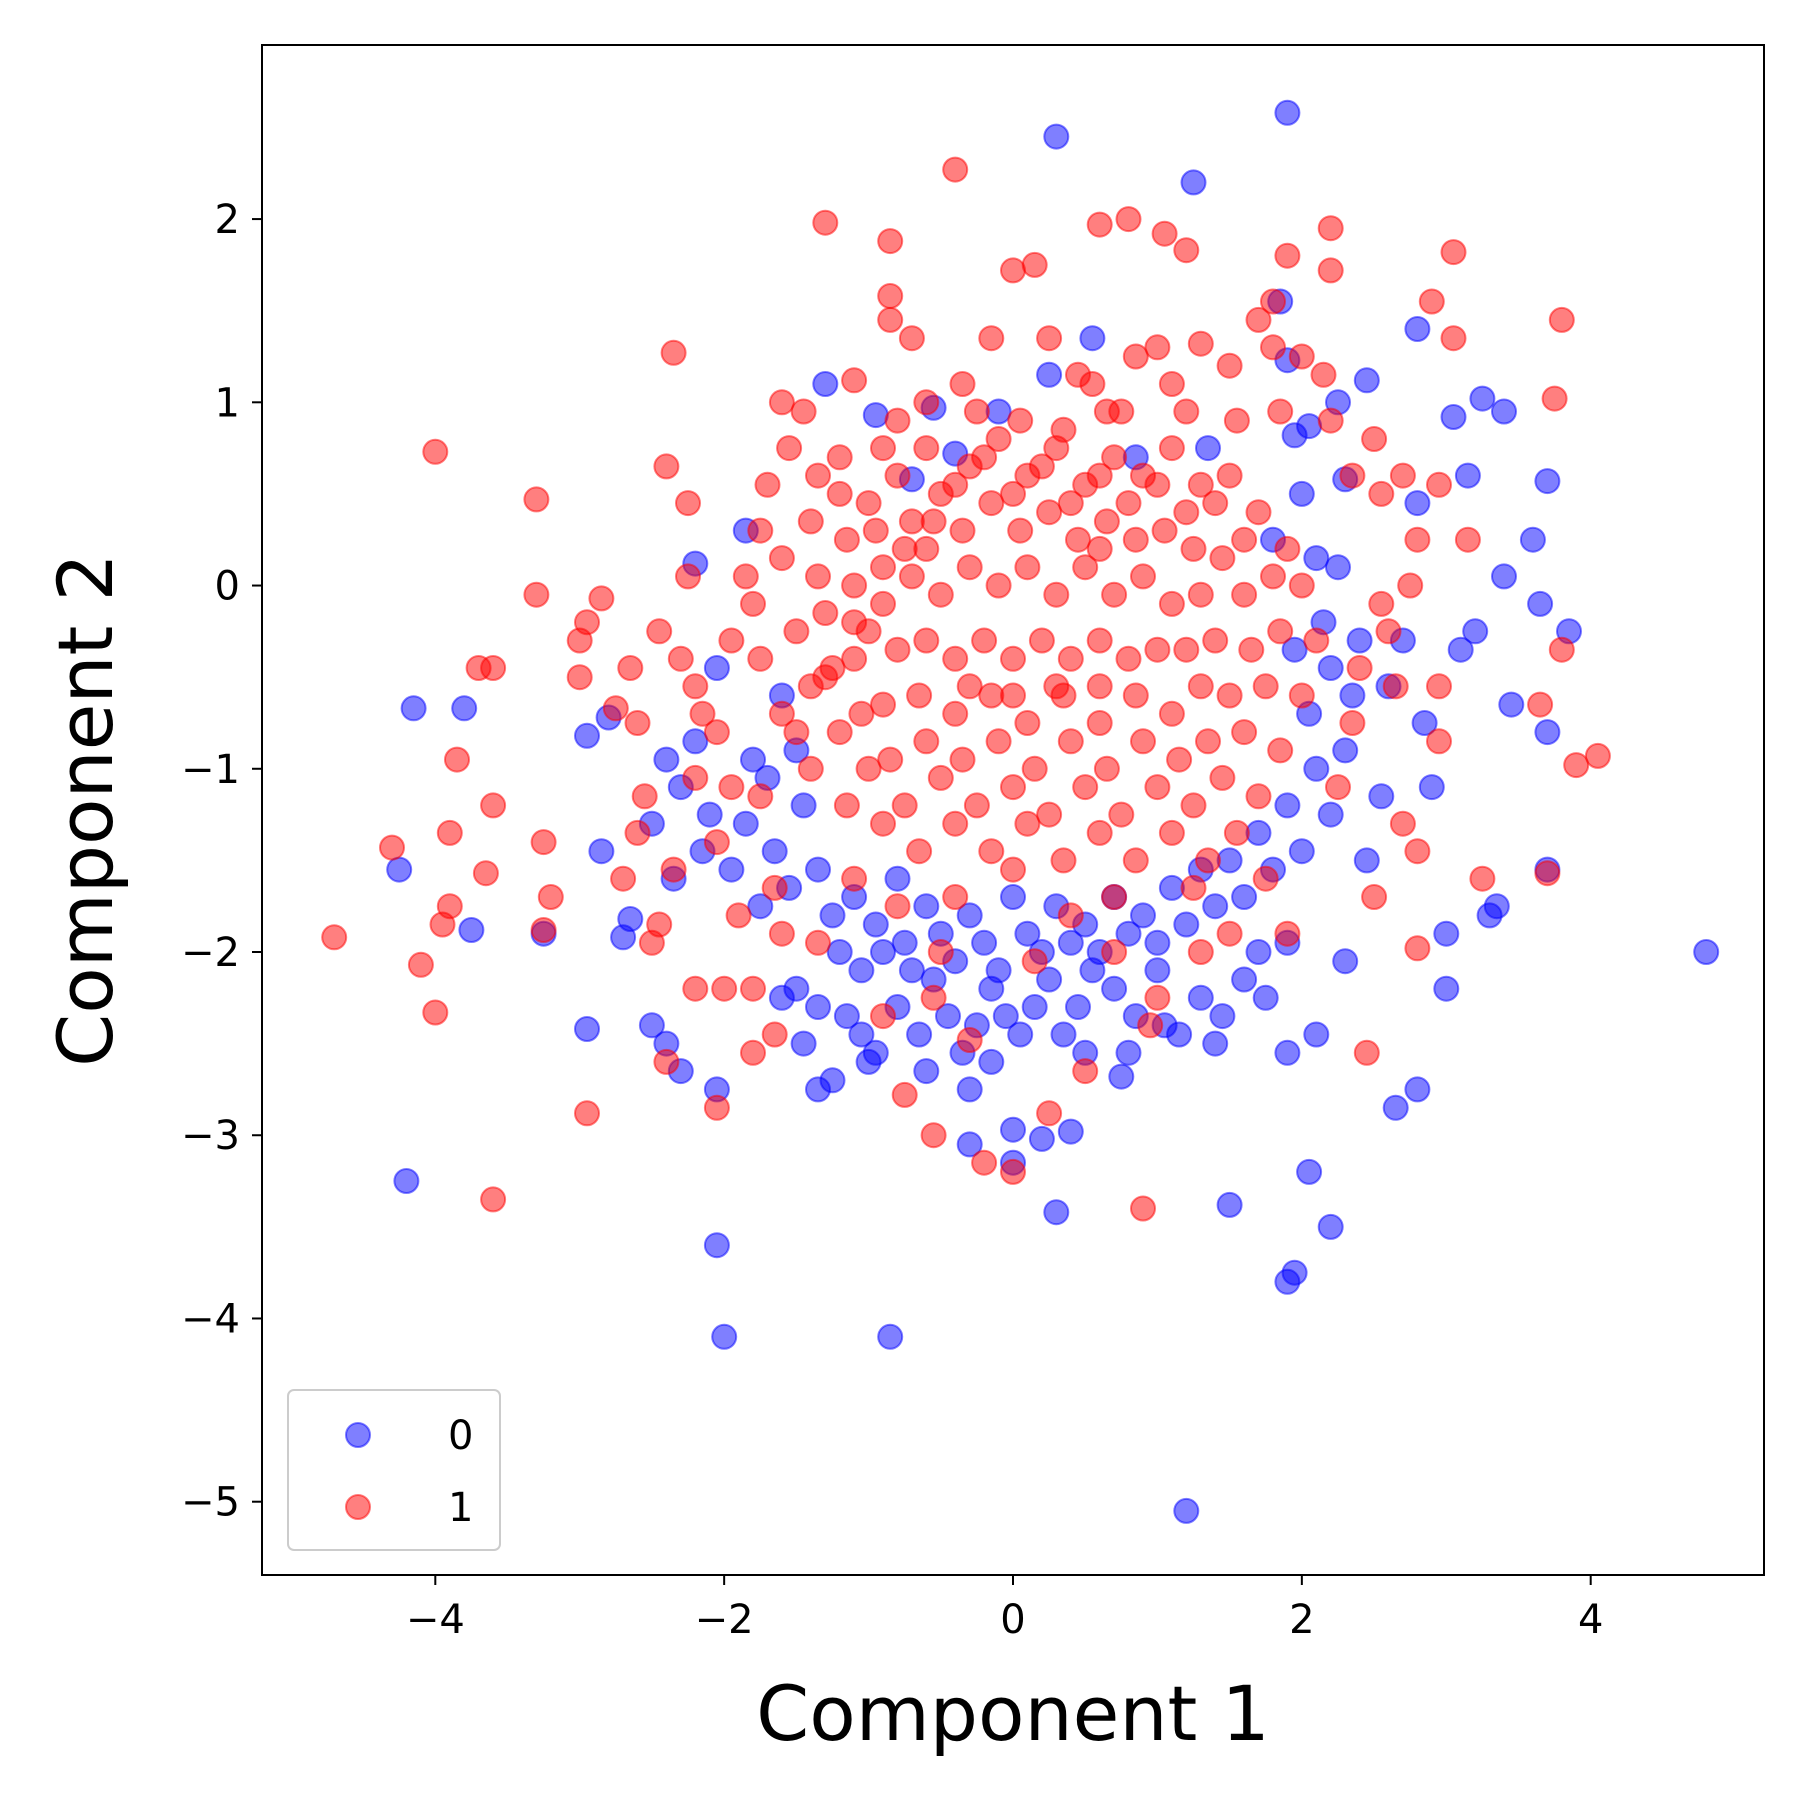 The image size is (1800, 1800). What do you see at coordinates (1012, 1620) in the screenshot?
I see `x-tick-label: 0` at bounding box center [1012, 1620].